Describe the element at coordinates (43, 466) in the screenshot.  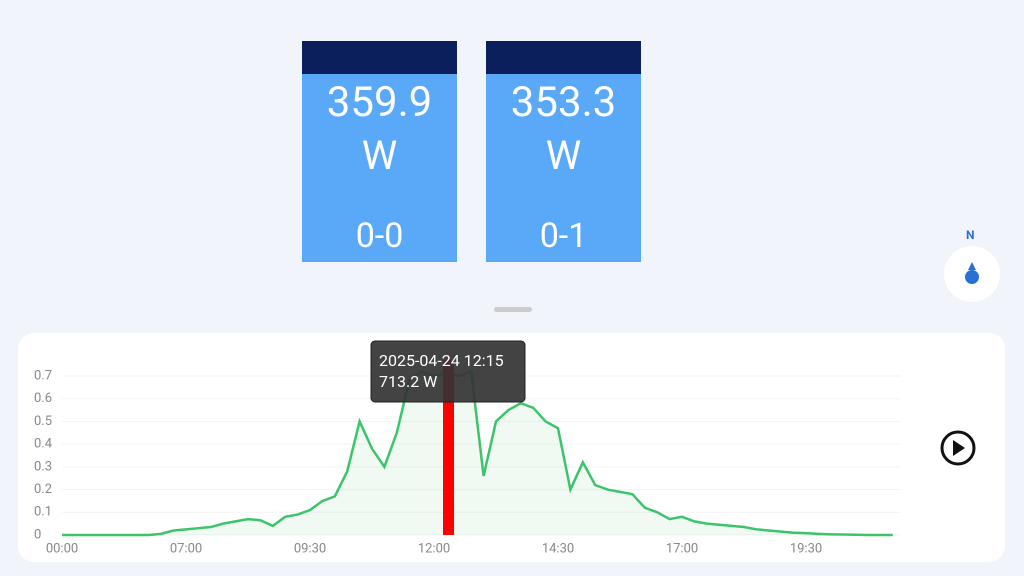
I see `y-tick-label: 0.3` at that location.